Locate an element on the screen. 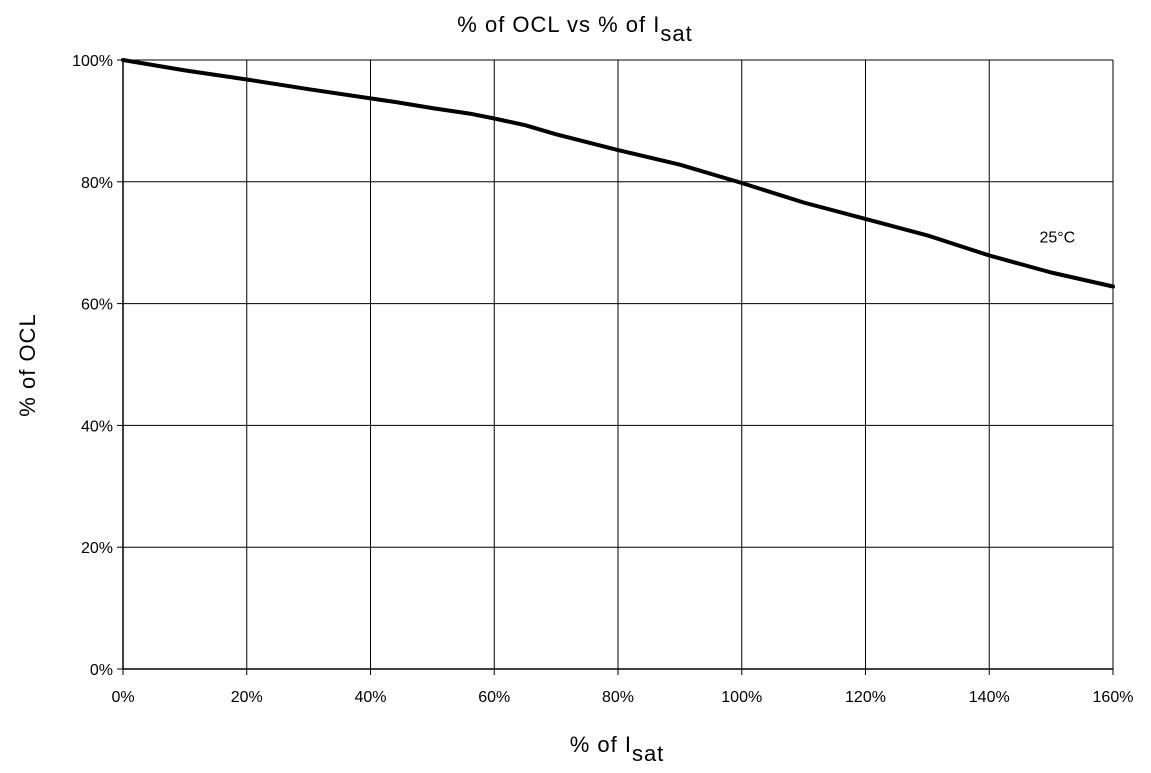  x-axis-label-main: % of I is located at coordinates (601, 744).